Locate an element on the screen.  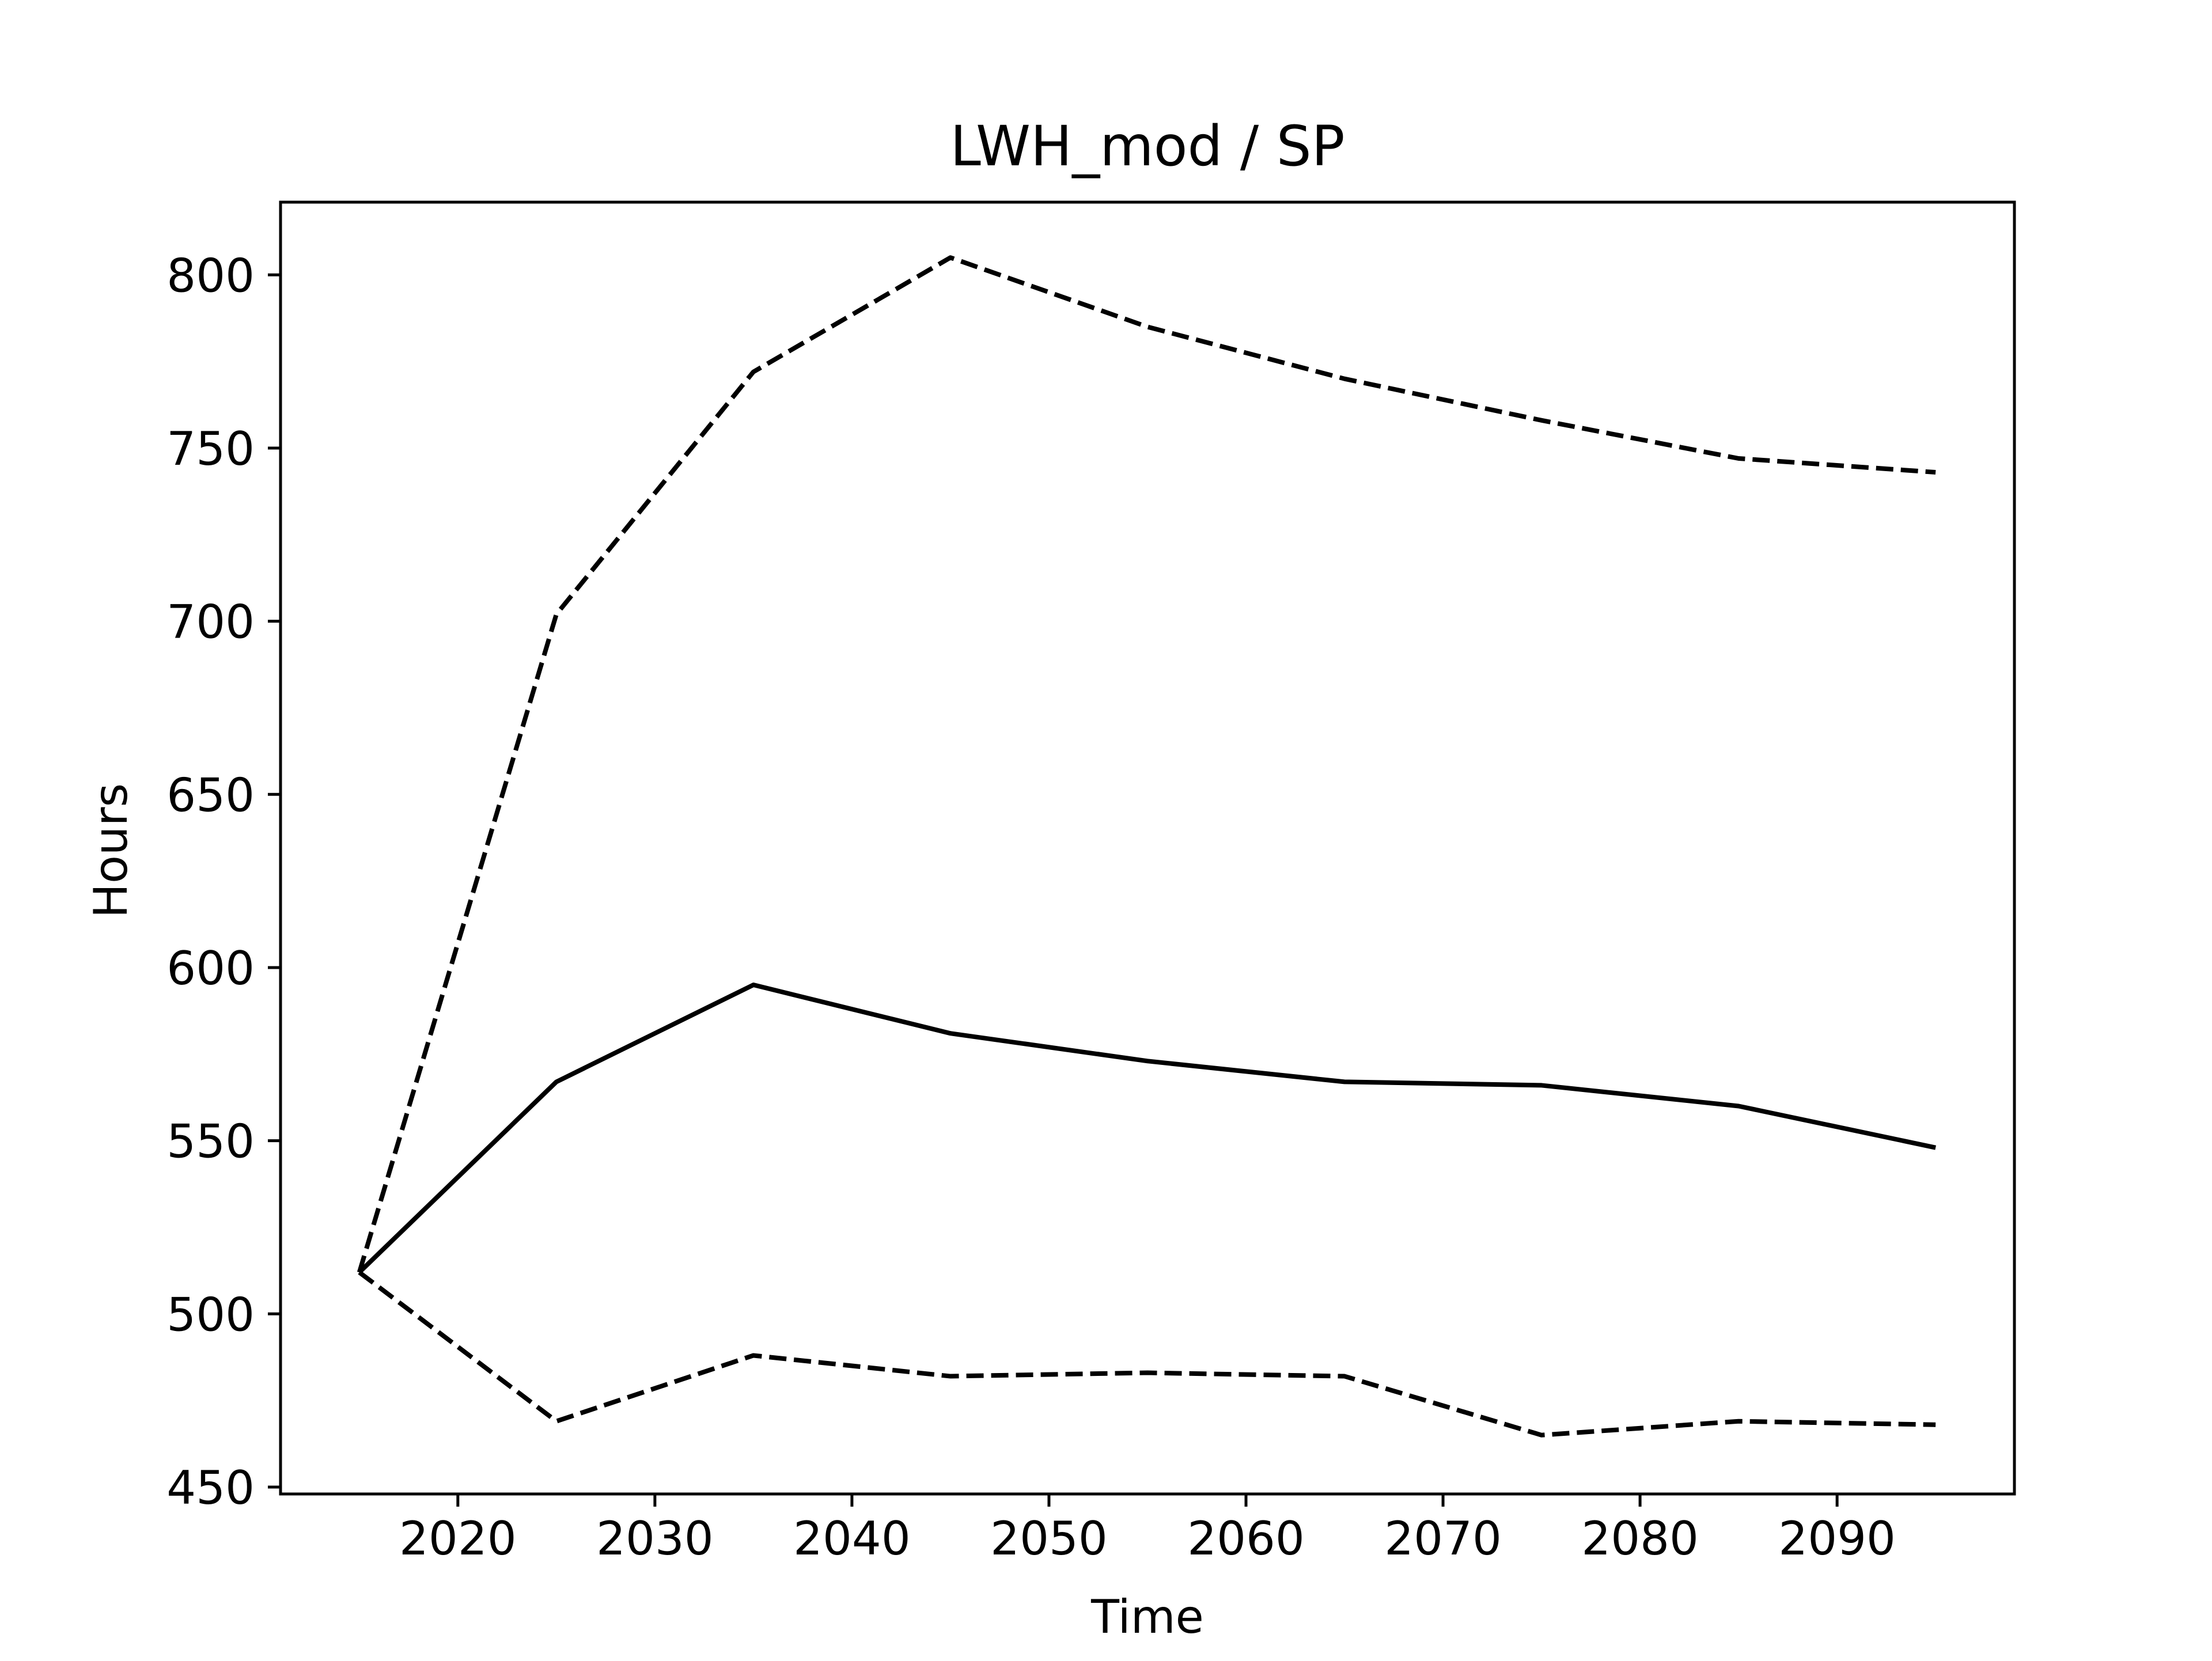
y-tick-label: 450 is located at coordinates (210, 1488).